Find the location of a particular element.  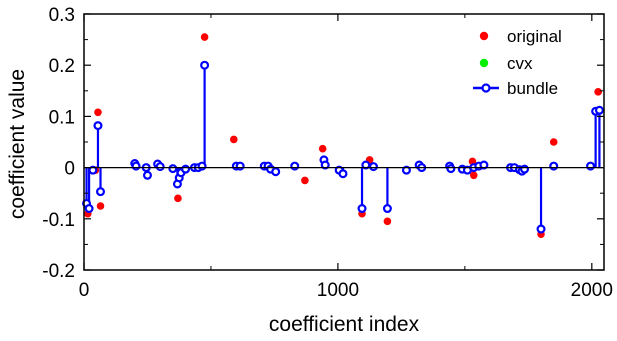

legend-bundle-label: bundle is located at coordinates (532, 88).